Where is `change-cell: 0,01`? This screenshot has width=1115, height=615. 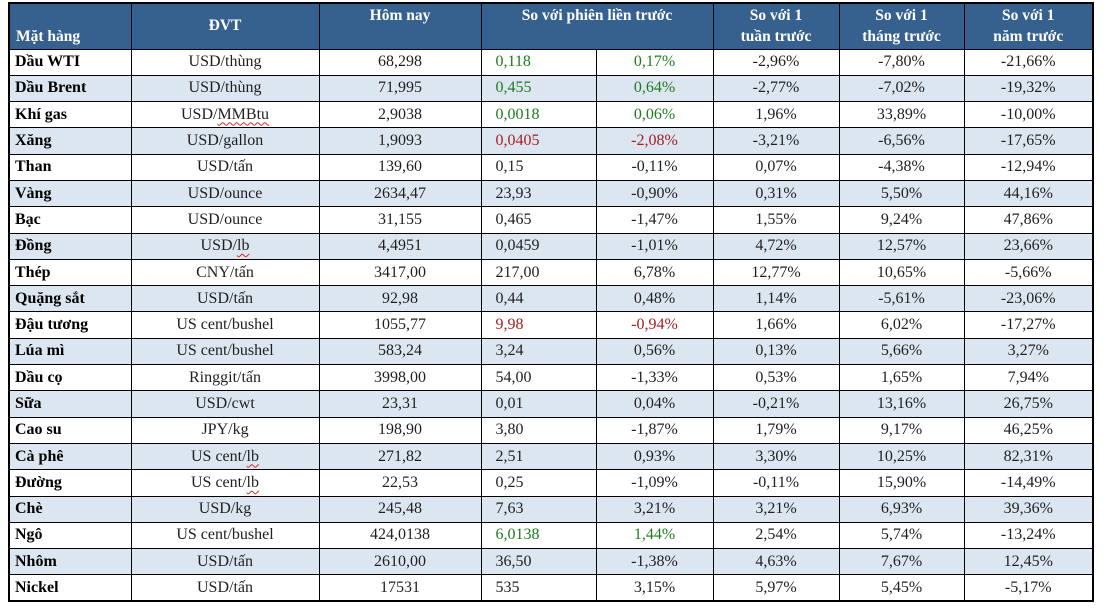 change-cell: 0,01 is located at coordinates (538, 404).